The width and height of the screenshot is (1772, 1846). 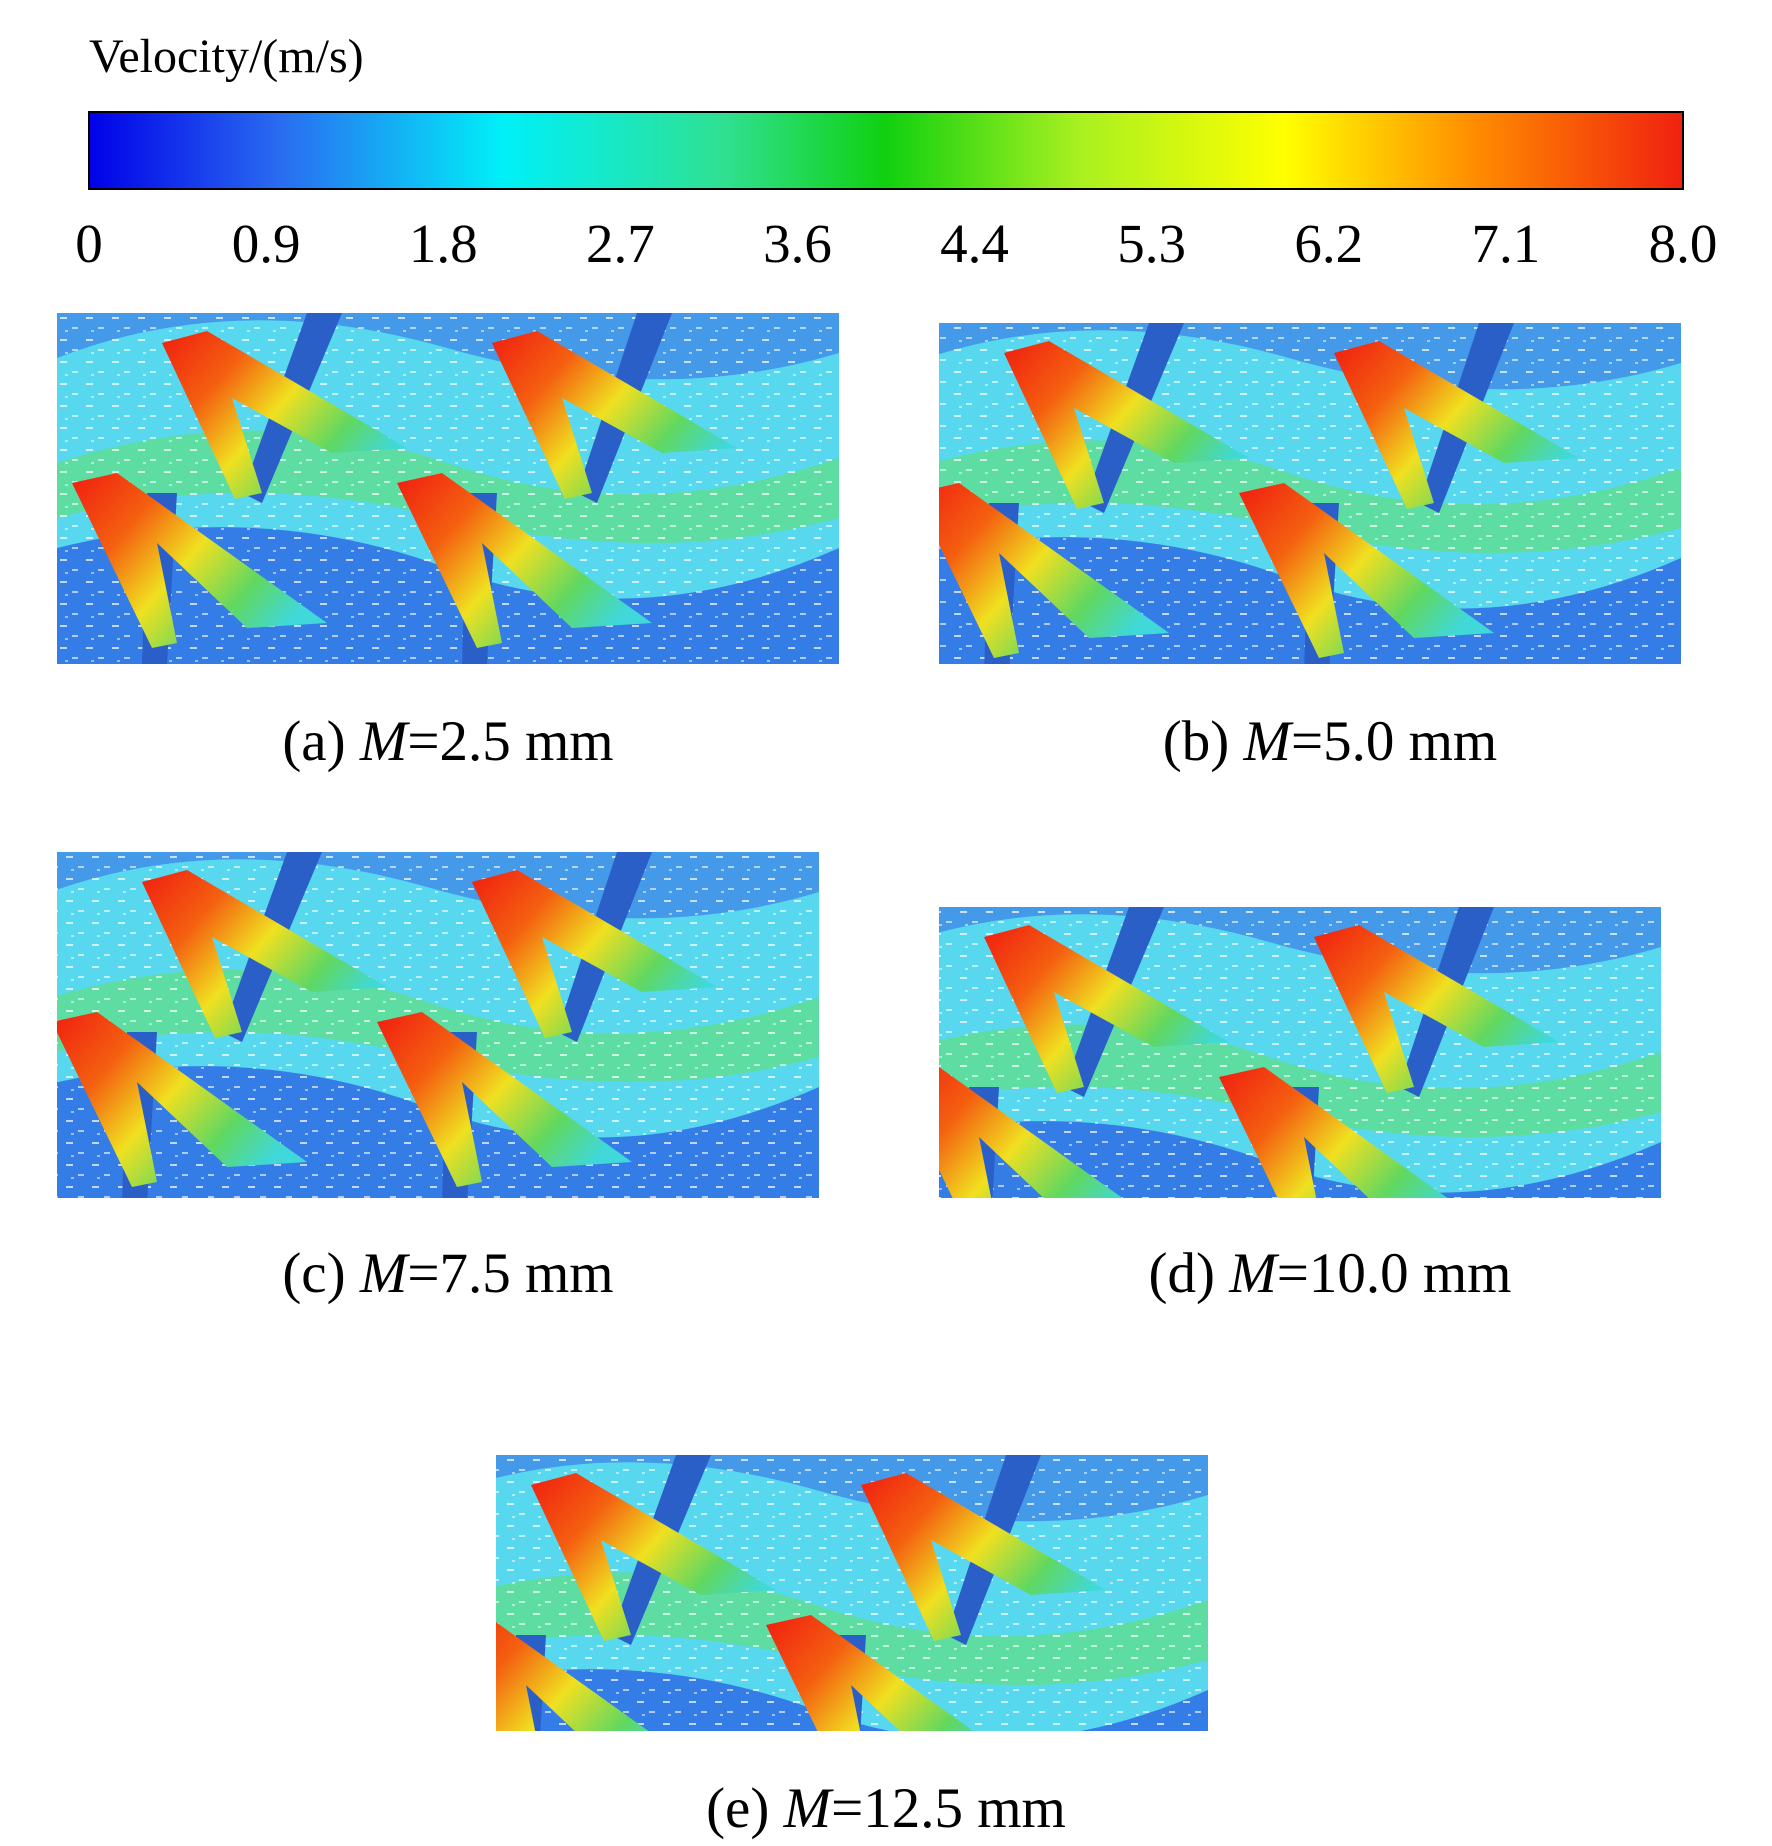 What do you see at coordinates (1328, 243) in the screenshot?
I see `colorbar-tick-label: 6.2` at bounding box center [1328, 243].